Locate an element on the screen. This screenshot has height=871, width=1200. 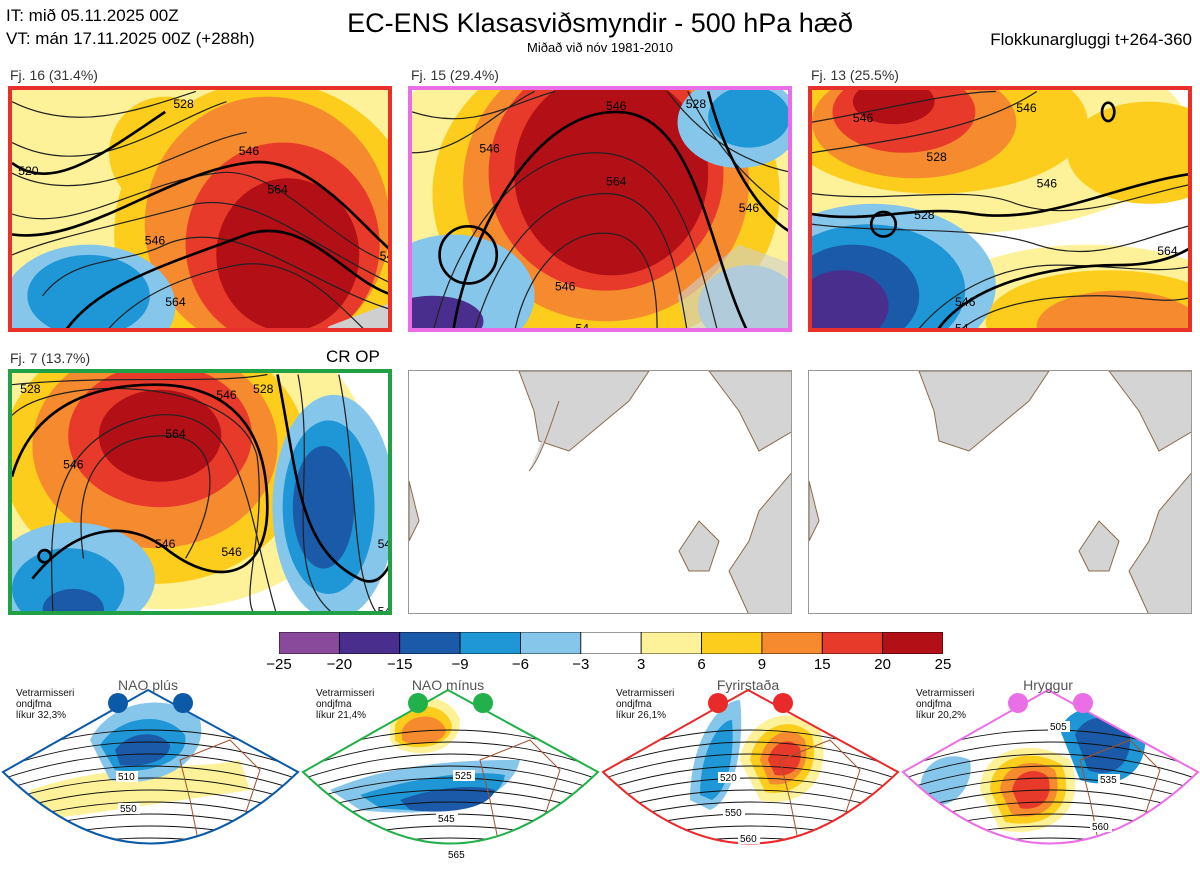
regime-2-contour-label-2: 560 is located at coordinates (748, 839).